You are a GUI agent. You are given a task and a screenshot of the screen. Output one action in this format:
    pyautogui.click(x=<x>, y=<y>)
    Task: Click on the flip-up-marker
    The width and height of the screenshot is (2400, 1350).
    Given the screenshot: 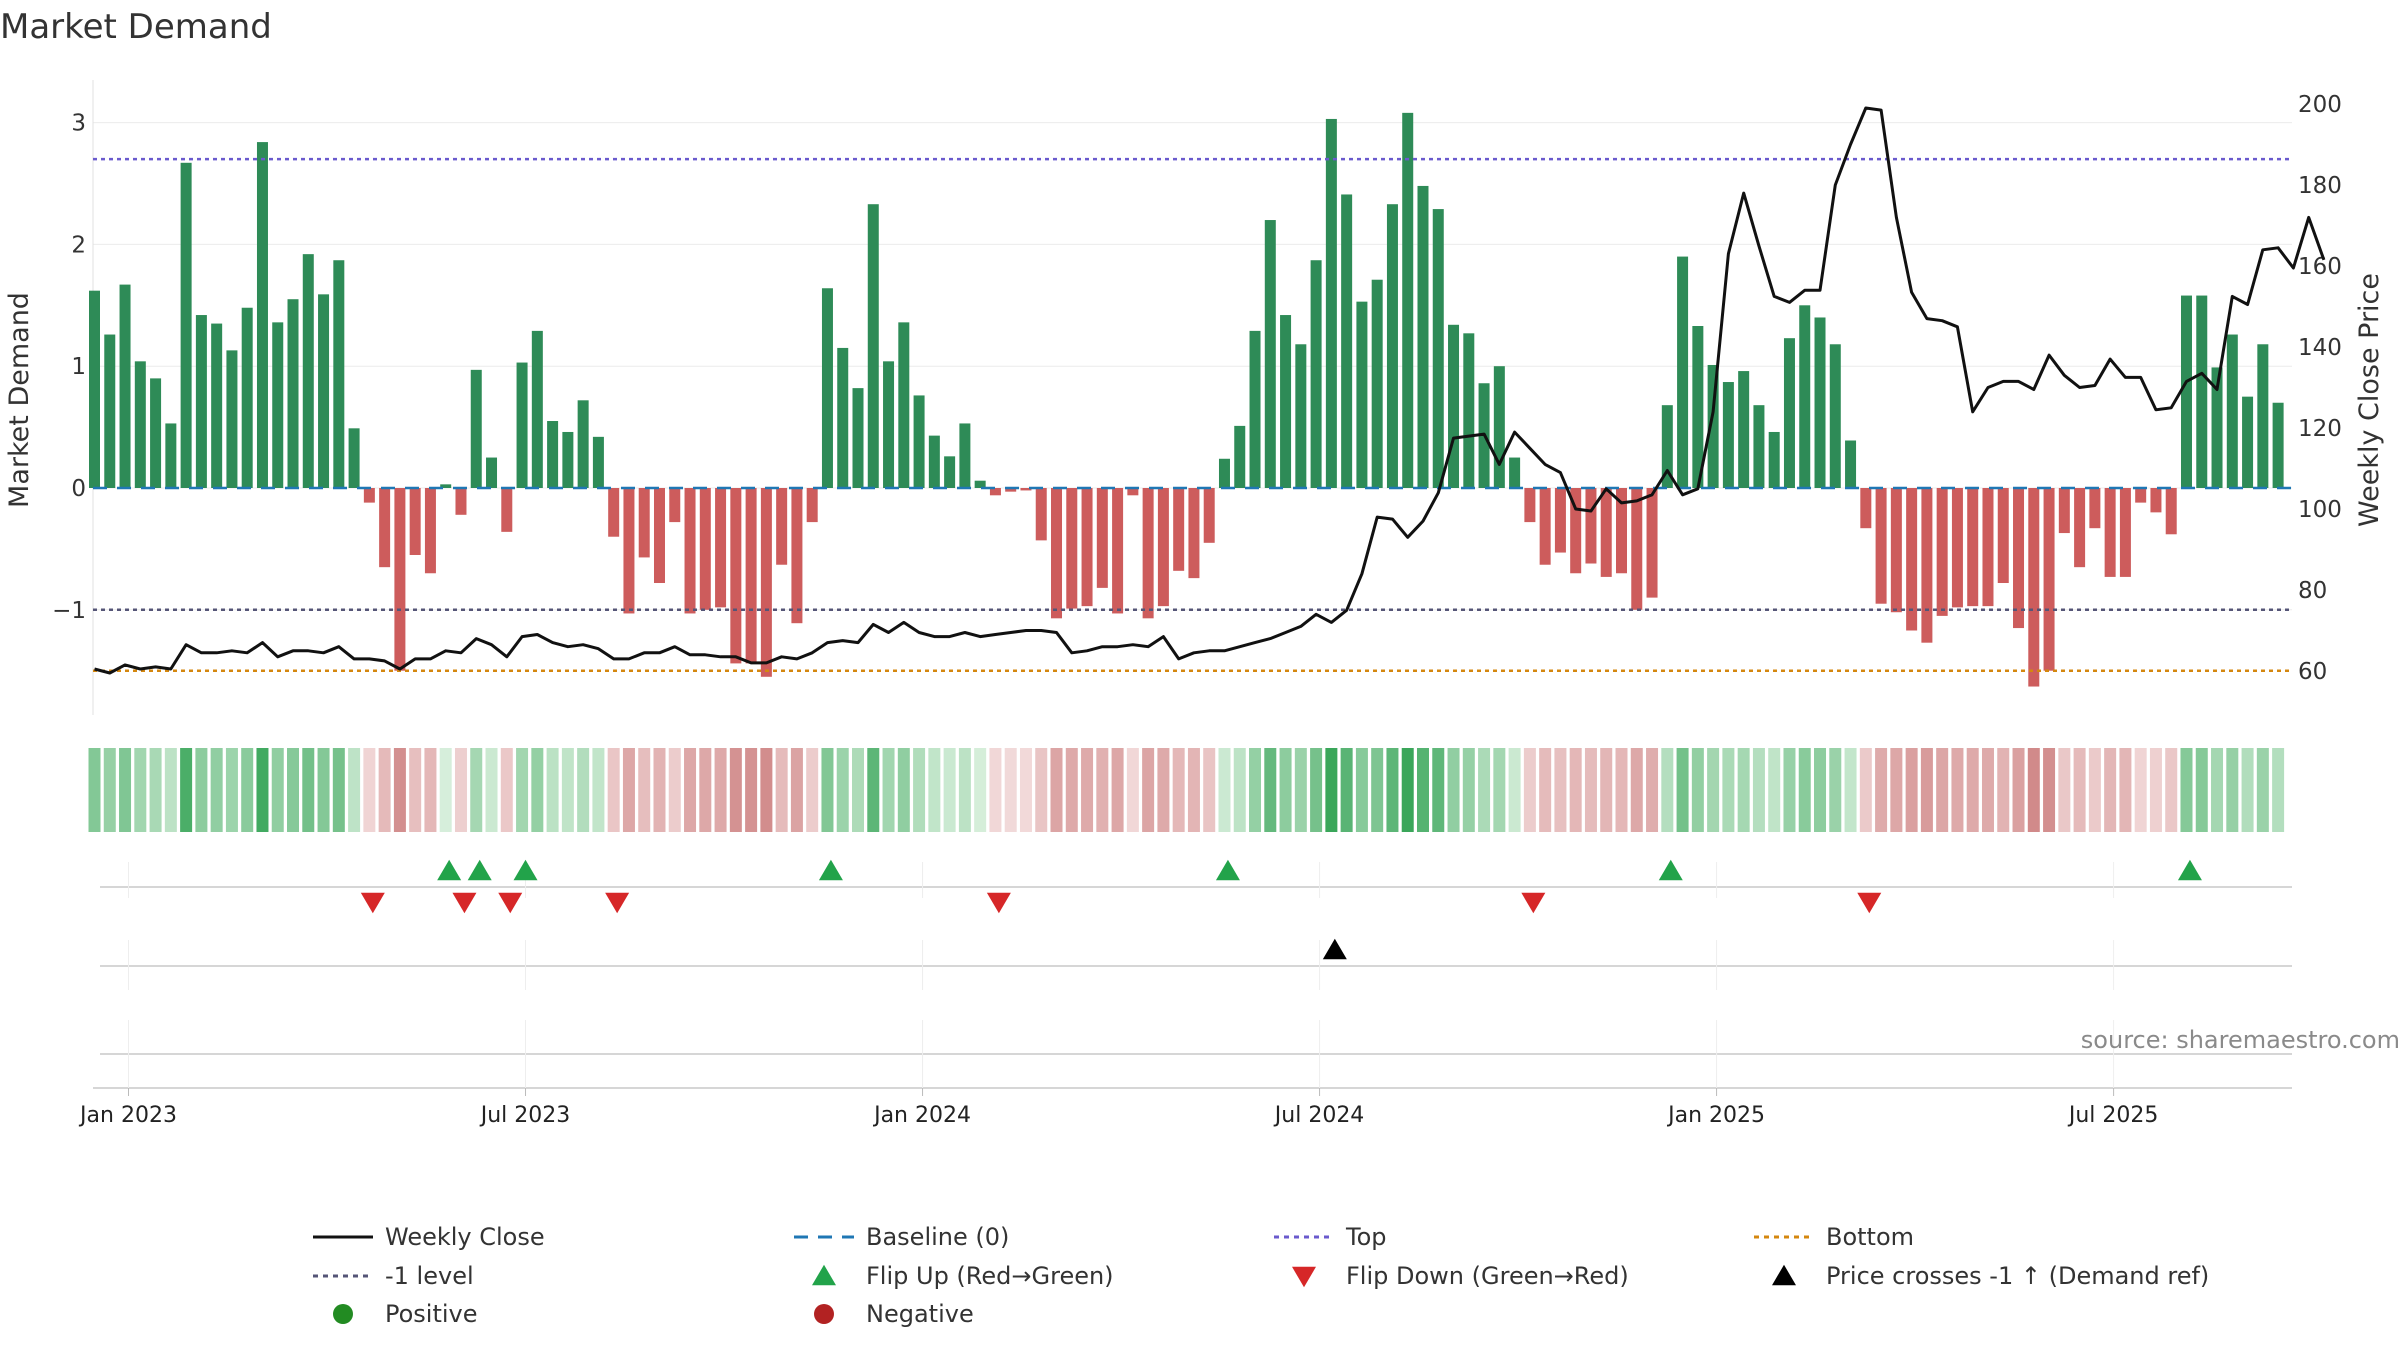 What is the action you would take?
    pyautogui.click(x=1227, y=870)
    